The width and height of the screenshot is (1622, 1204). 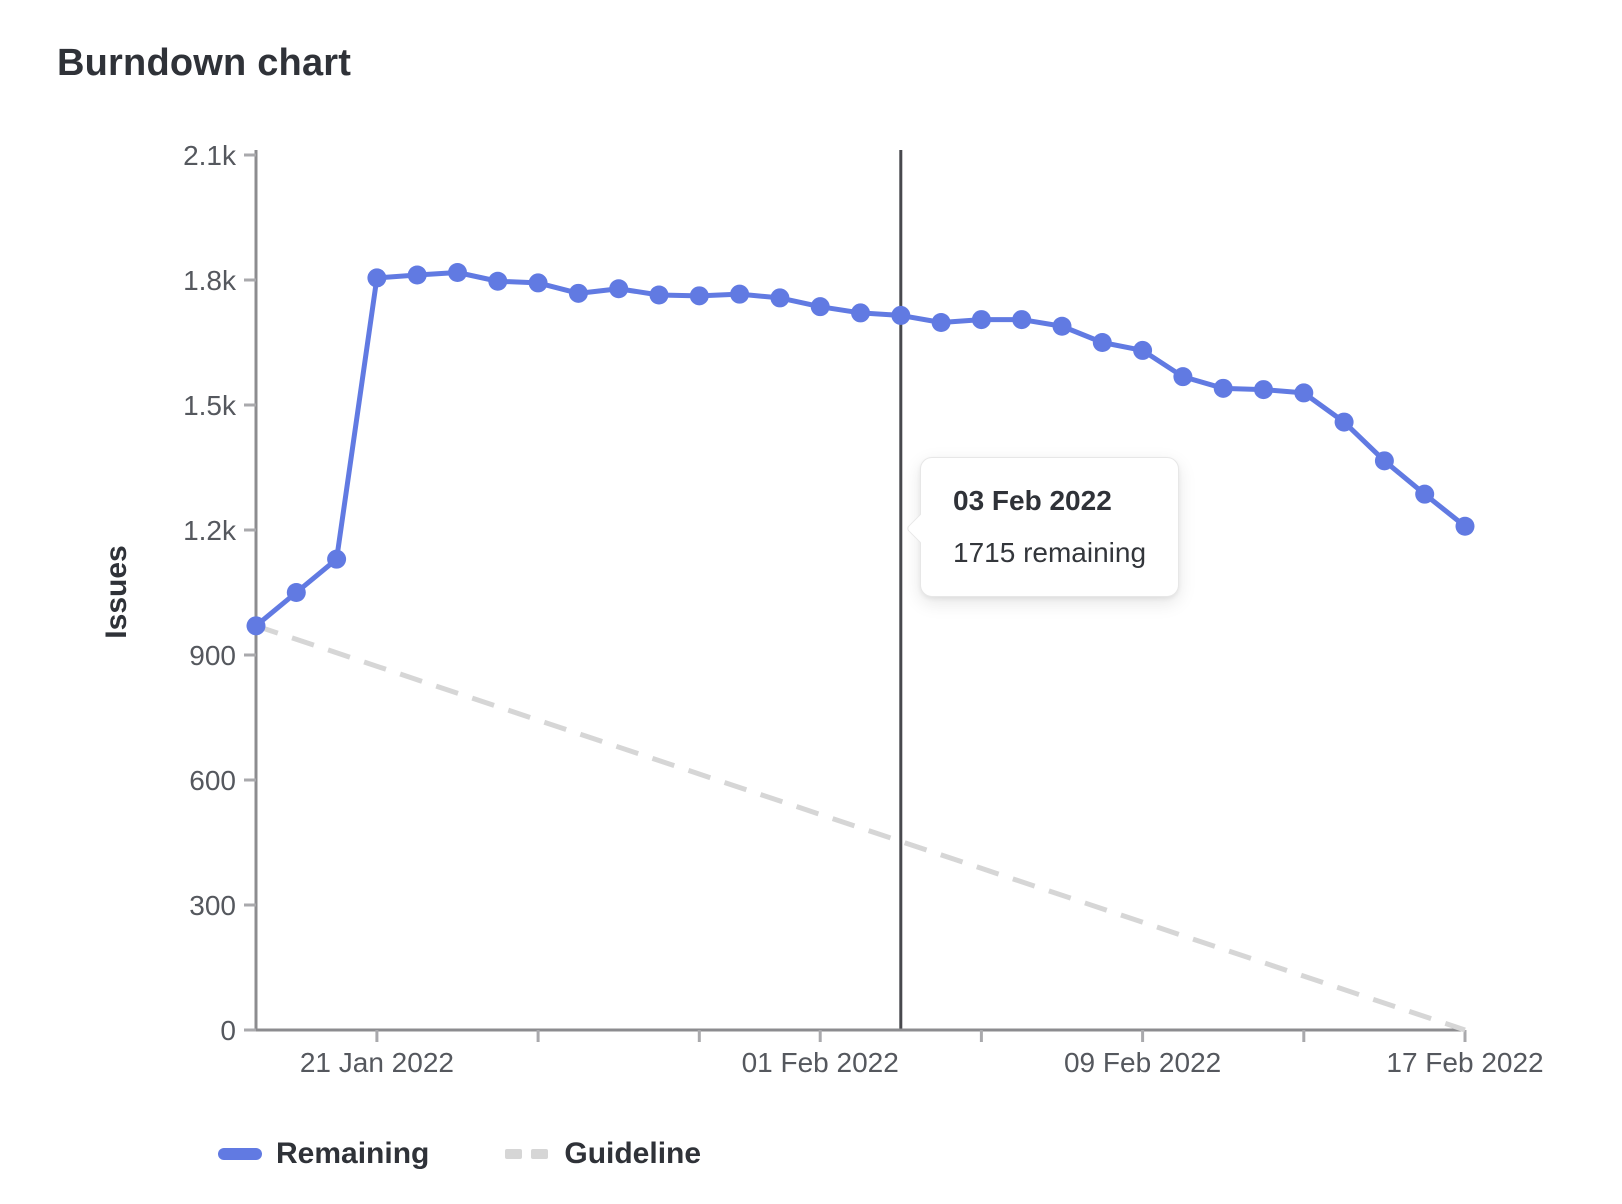 I want to click on page-title: Burndown chart, so click(x=204, y=63).